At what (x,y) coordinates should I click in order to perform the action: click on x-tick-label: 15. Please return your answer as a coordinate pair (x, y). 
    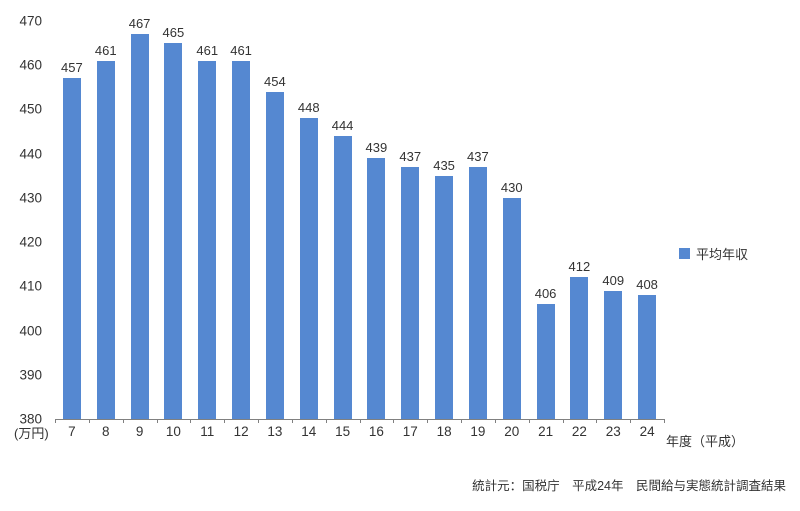
    Looking at the image, I should click on (343, 431).